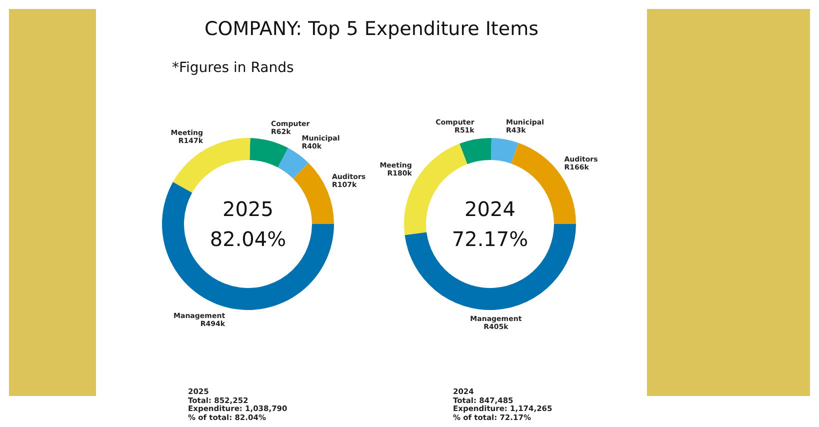 This screenshot has height=427, width=819. Describe the element at coordinates (490, 209) in the screenshot. I see `text: 2024` at that location.